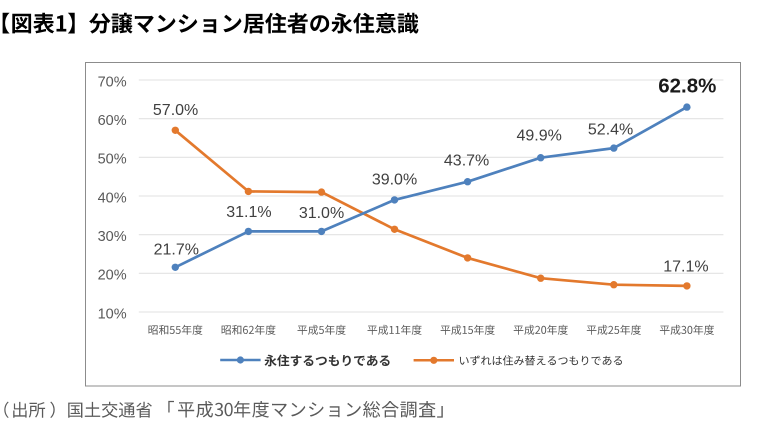 The image size is (762, 433). I want to click on svg-text: 39.0%, so click(394, 180).